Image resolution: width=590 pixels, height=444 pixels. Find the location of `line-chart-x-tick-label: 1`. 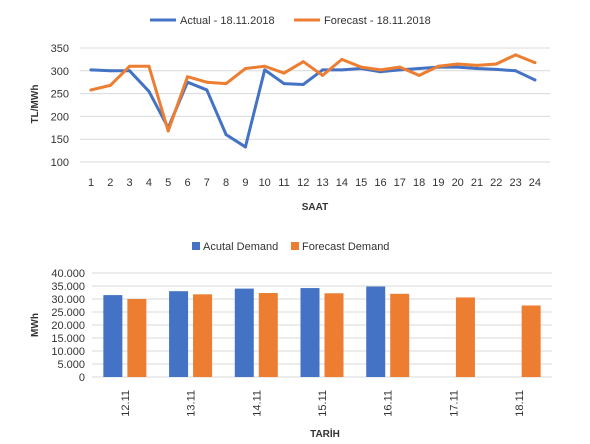

line-chart-x-tick-label: 1 is located at coordinates (91, 183).